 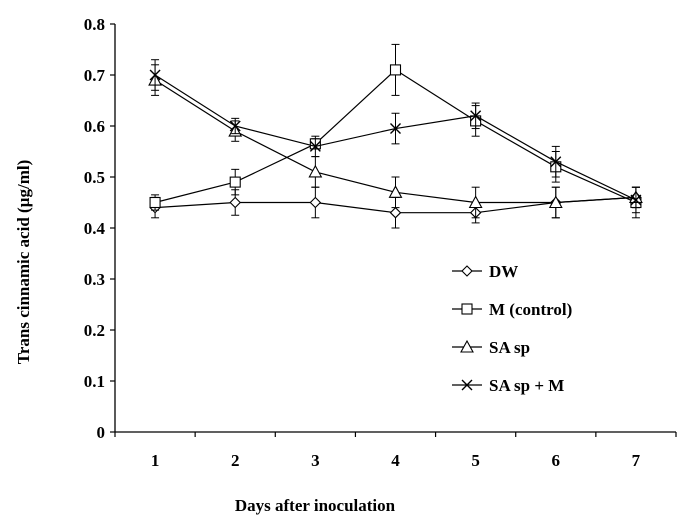 What do you see at coordinates (101, 432) in the screenshot?
I see `y-tick-label: 0` at bounding box center [101, 432].